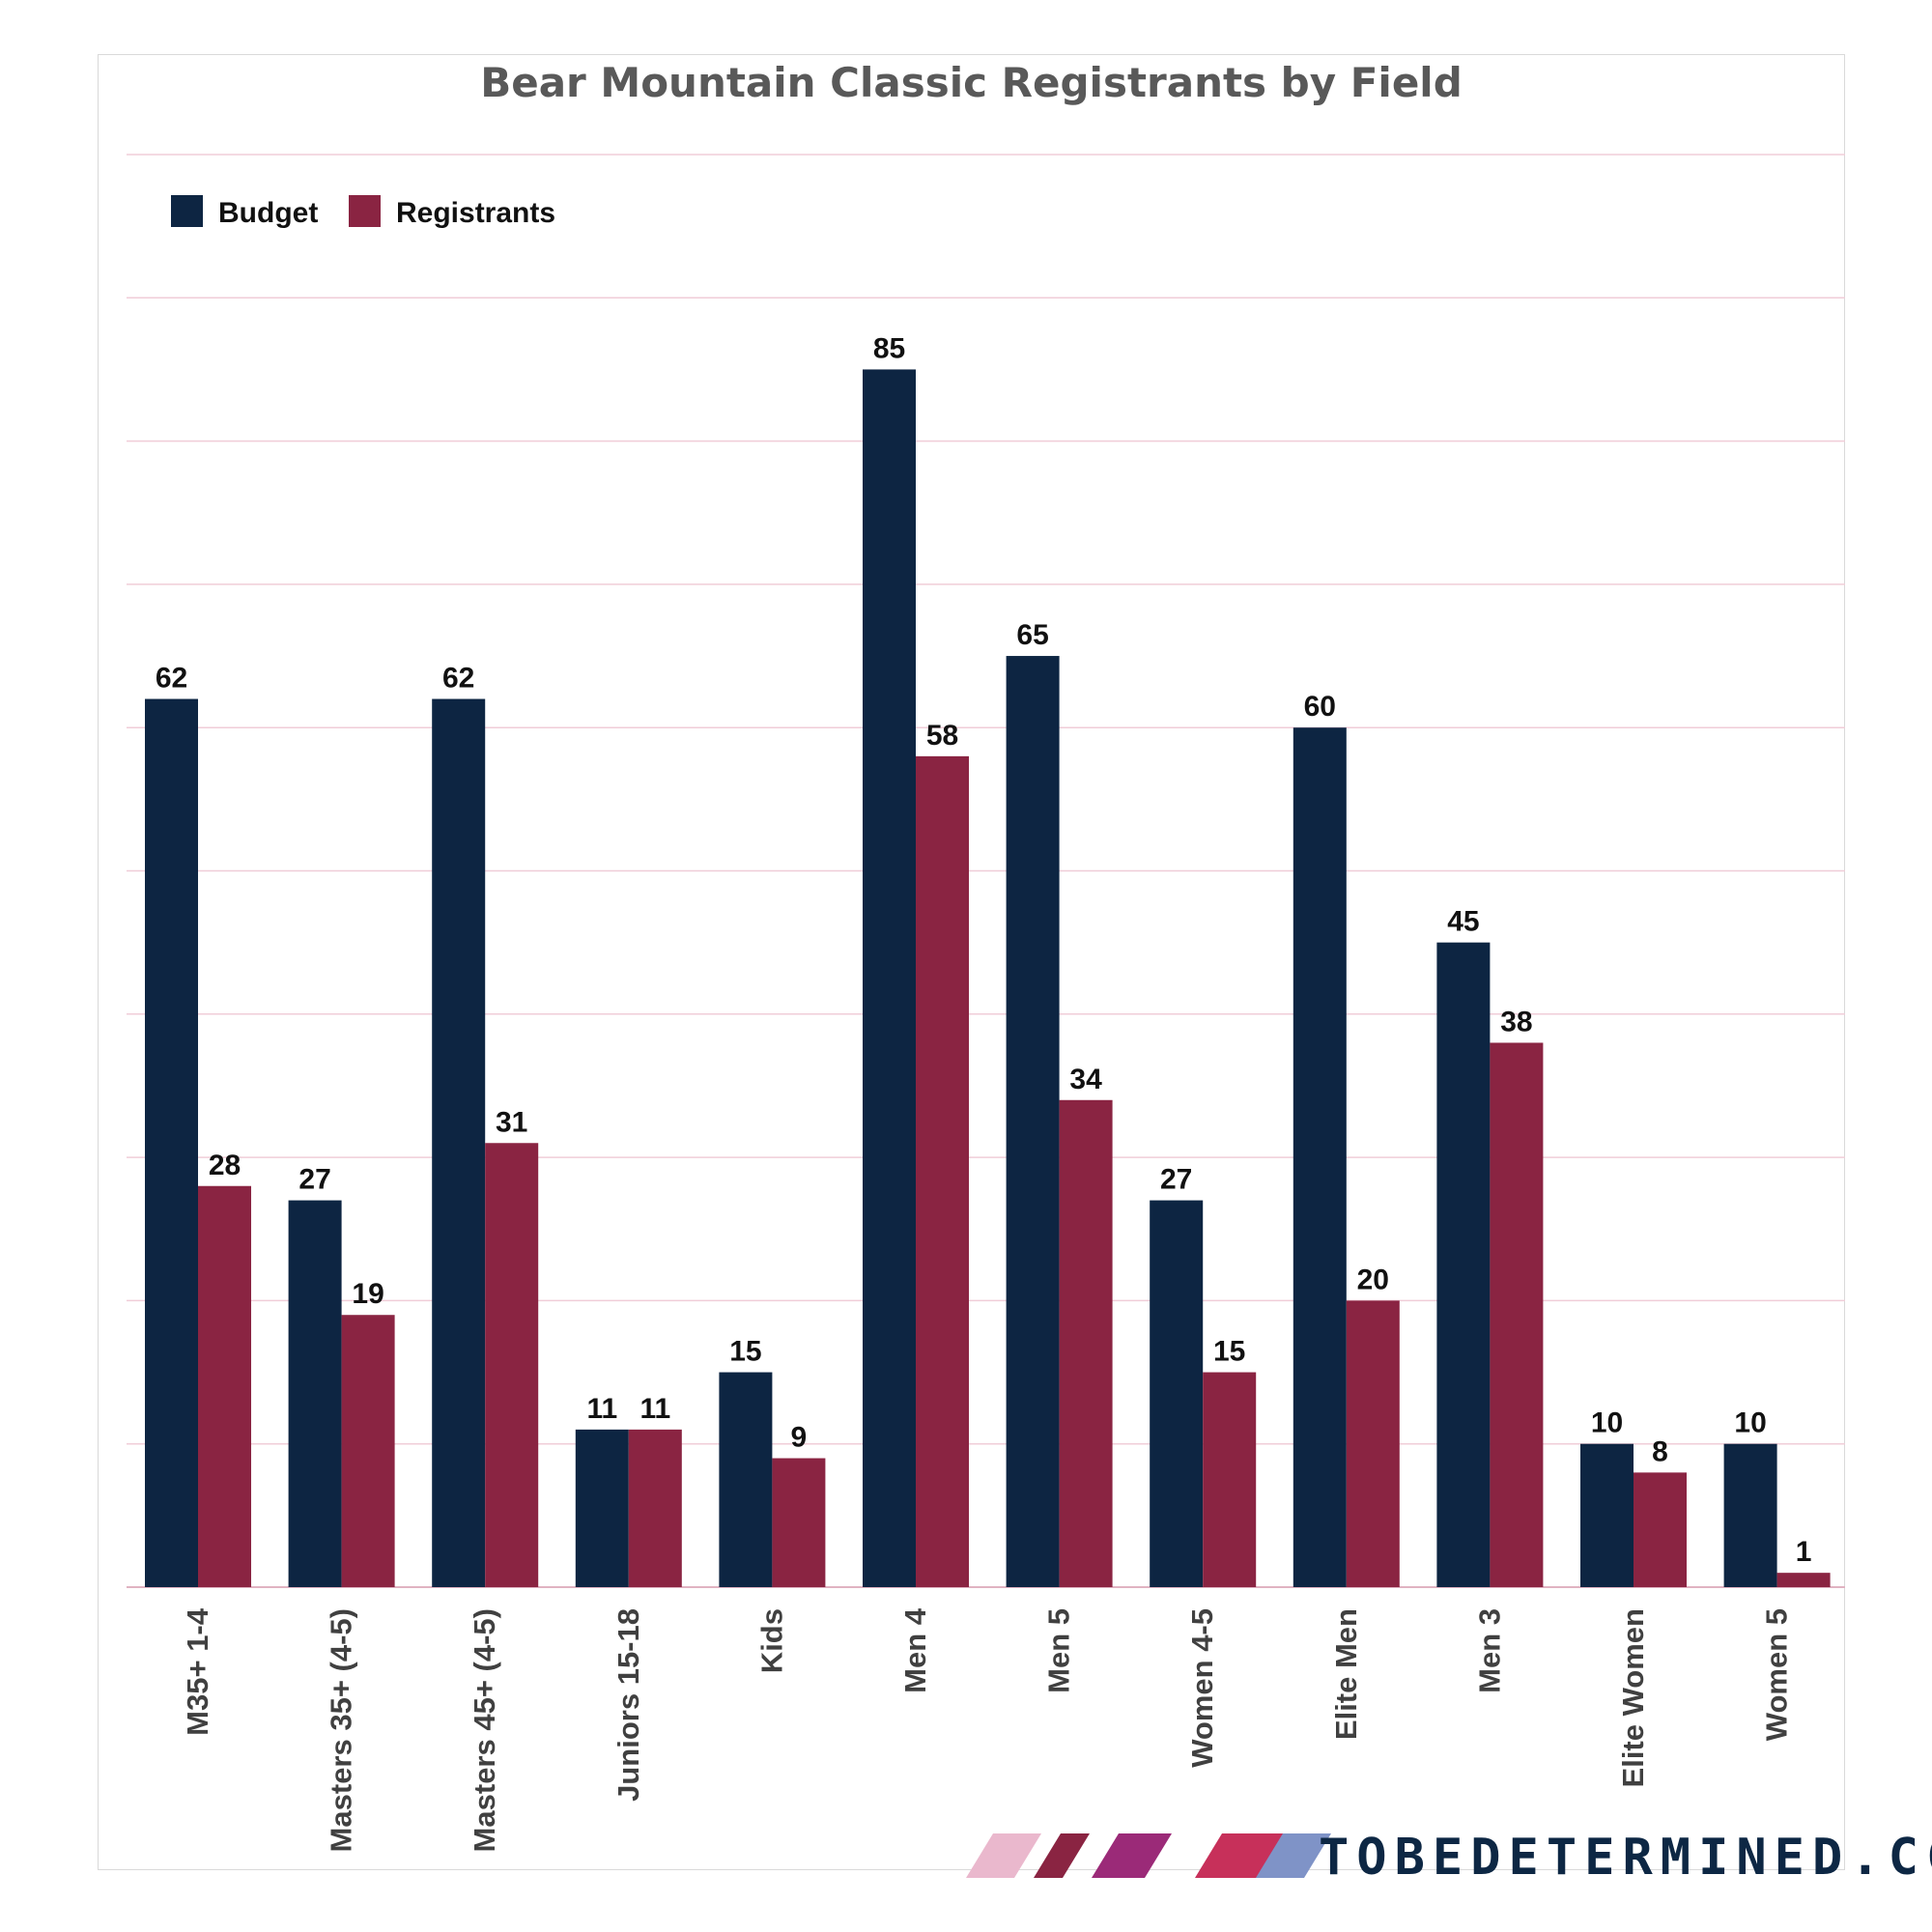  I want to click on brand-stripes, so click(1148, 1855).